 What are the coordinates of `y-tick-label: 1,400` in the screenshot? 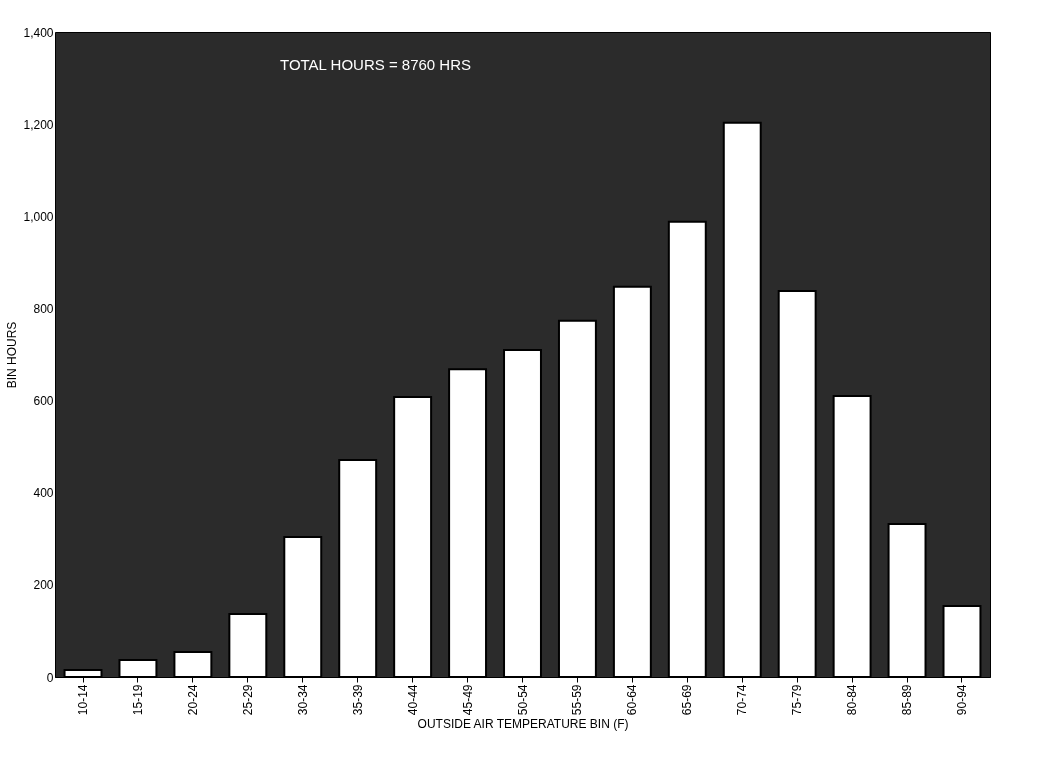 It's located at (38, 32).